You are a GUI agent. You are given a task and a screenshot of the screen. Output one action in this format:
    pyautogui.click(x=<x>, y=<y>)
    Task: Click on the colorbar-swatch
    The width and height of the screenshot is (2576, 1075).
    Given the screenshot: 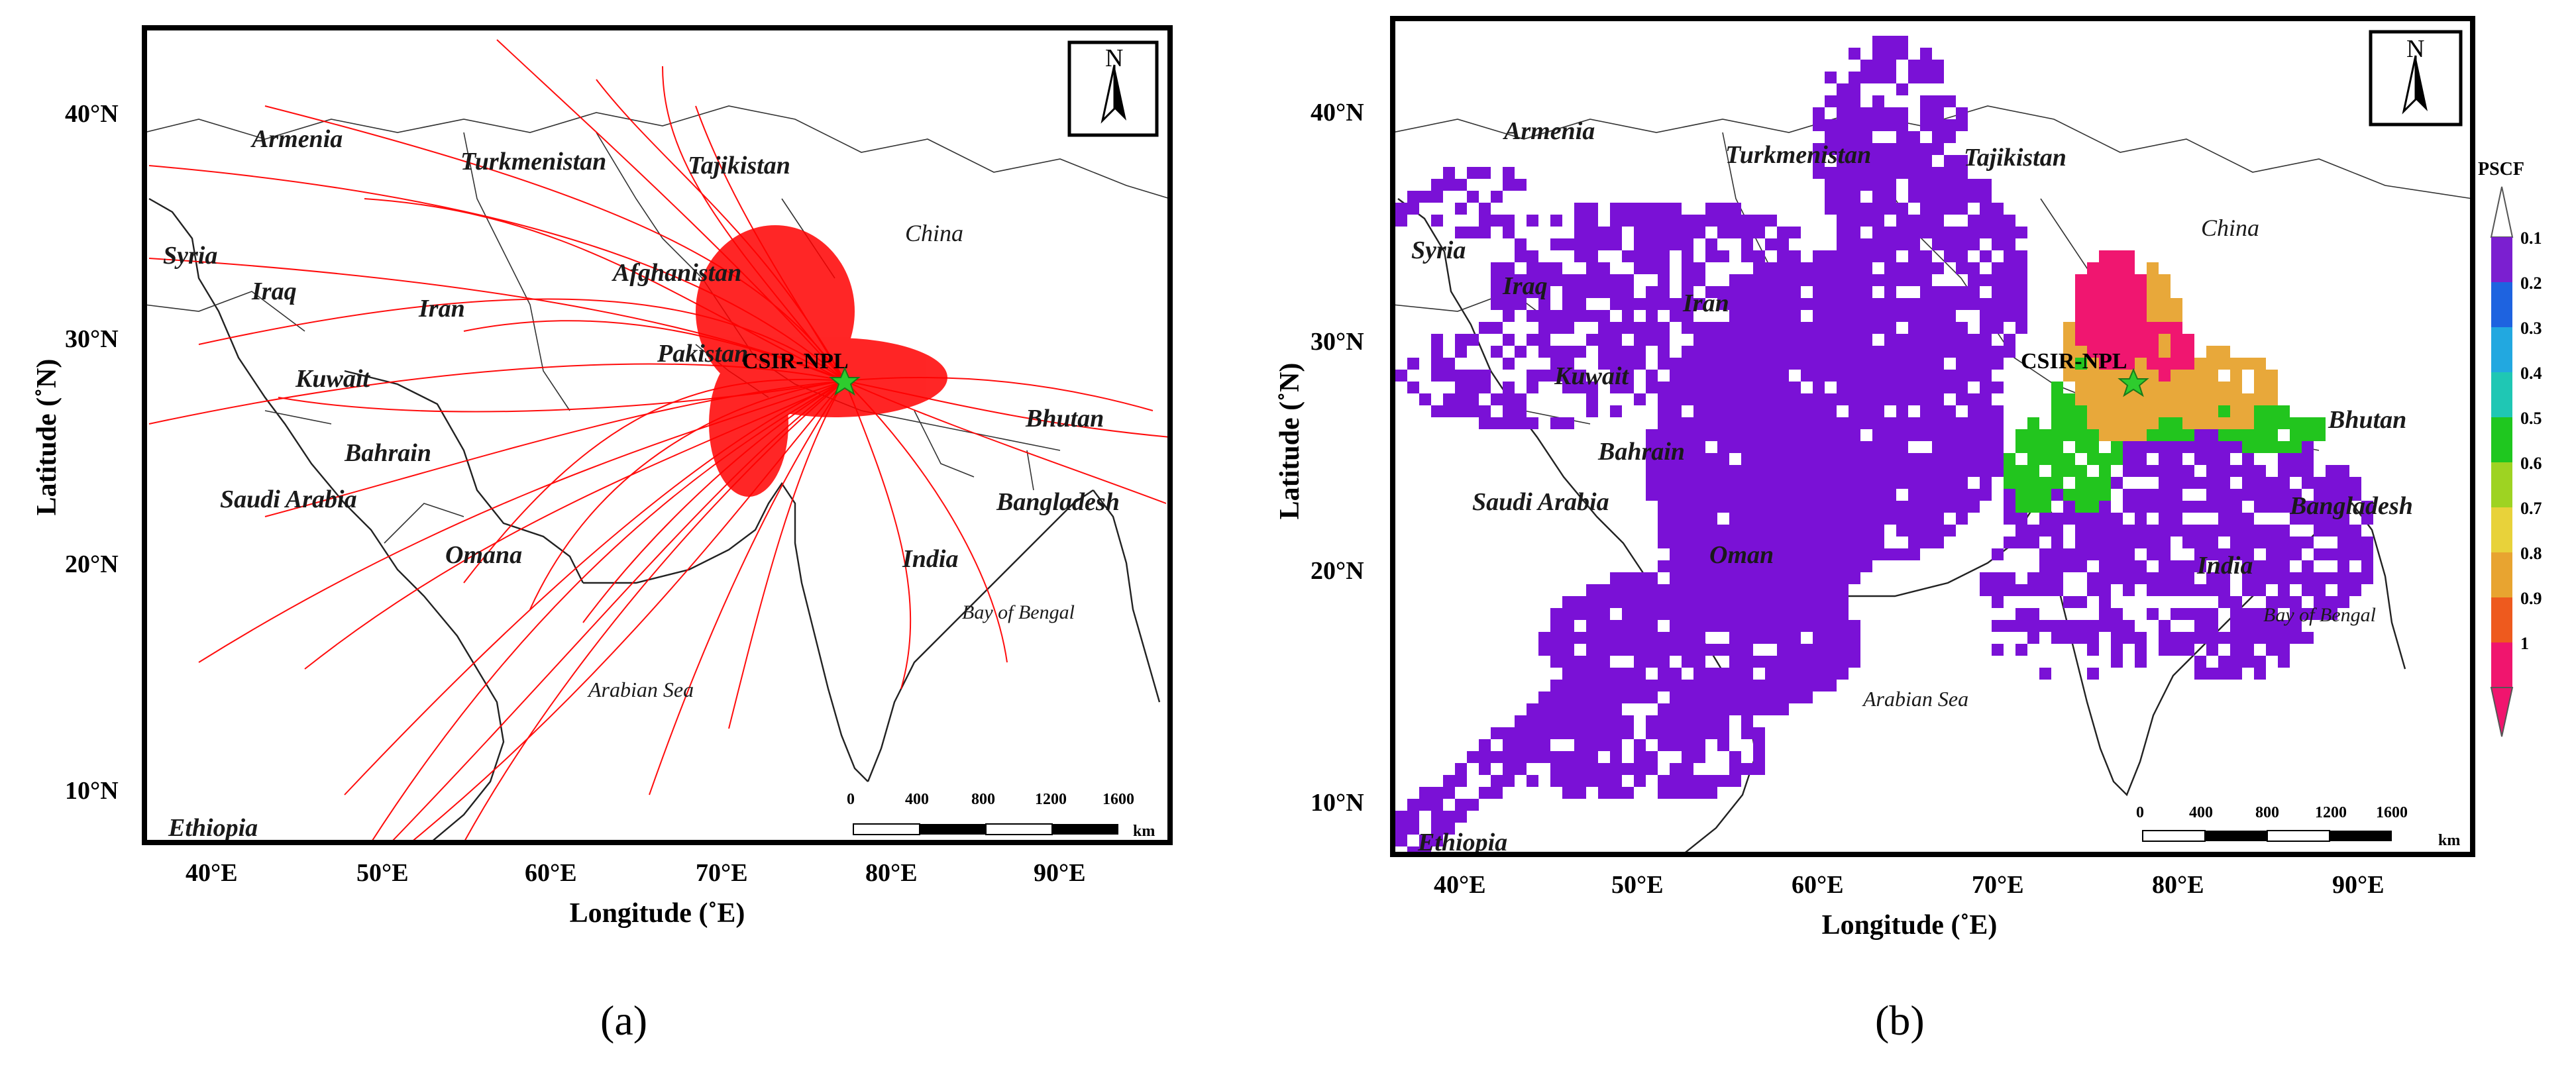 What is the action you would take?
    pyautogui.click(x=2501, y=259)
    